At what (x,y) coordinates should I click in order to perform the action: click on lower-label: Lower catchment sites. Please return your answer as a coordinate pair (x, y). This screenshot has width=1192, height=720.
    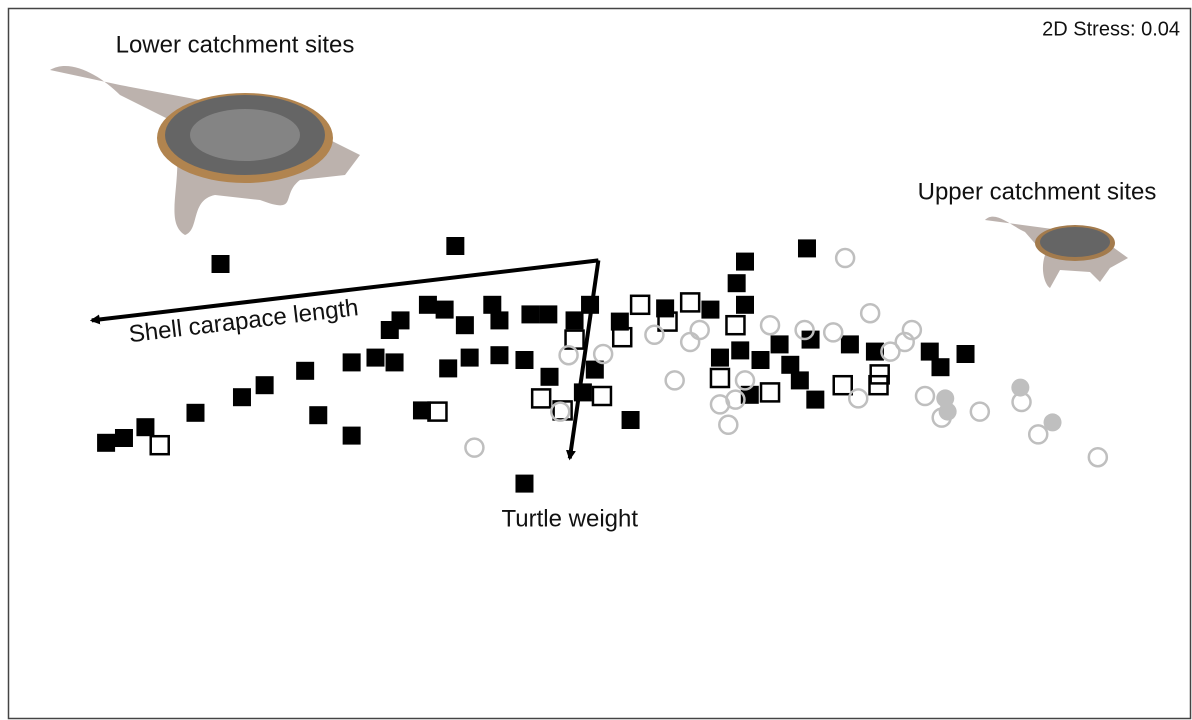
    Looking at the image, I should click on (235, 44).